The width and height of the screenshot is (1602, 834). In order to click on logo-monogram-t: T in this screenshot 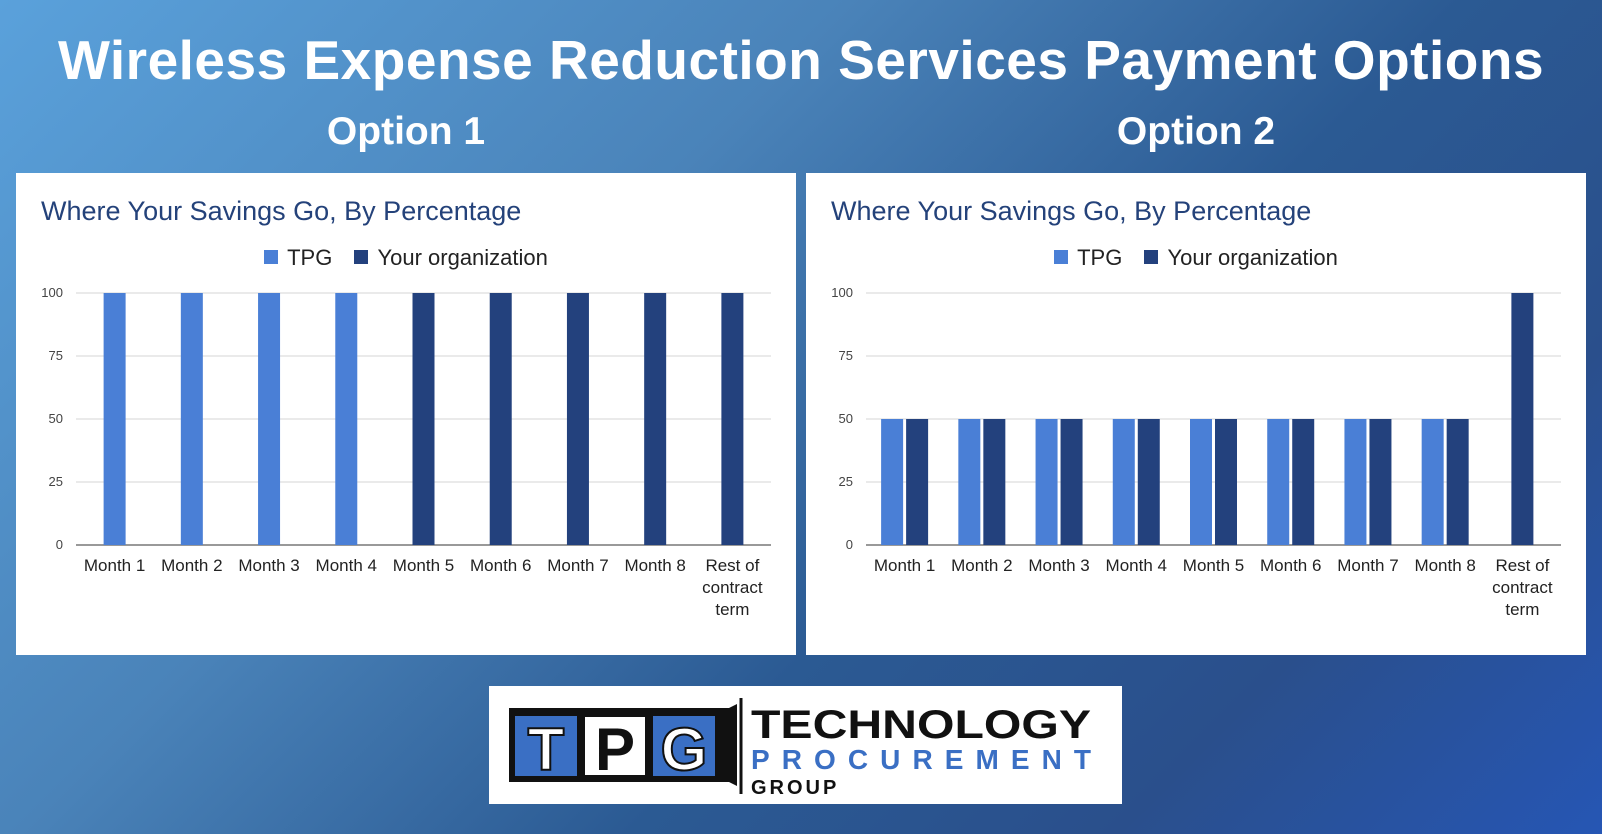, I will do `click(546, 749)`.